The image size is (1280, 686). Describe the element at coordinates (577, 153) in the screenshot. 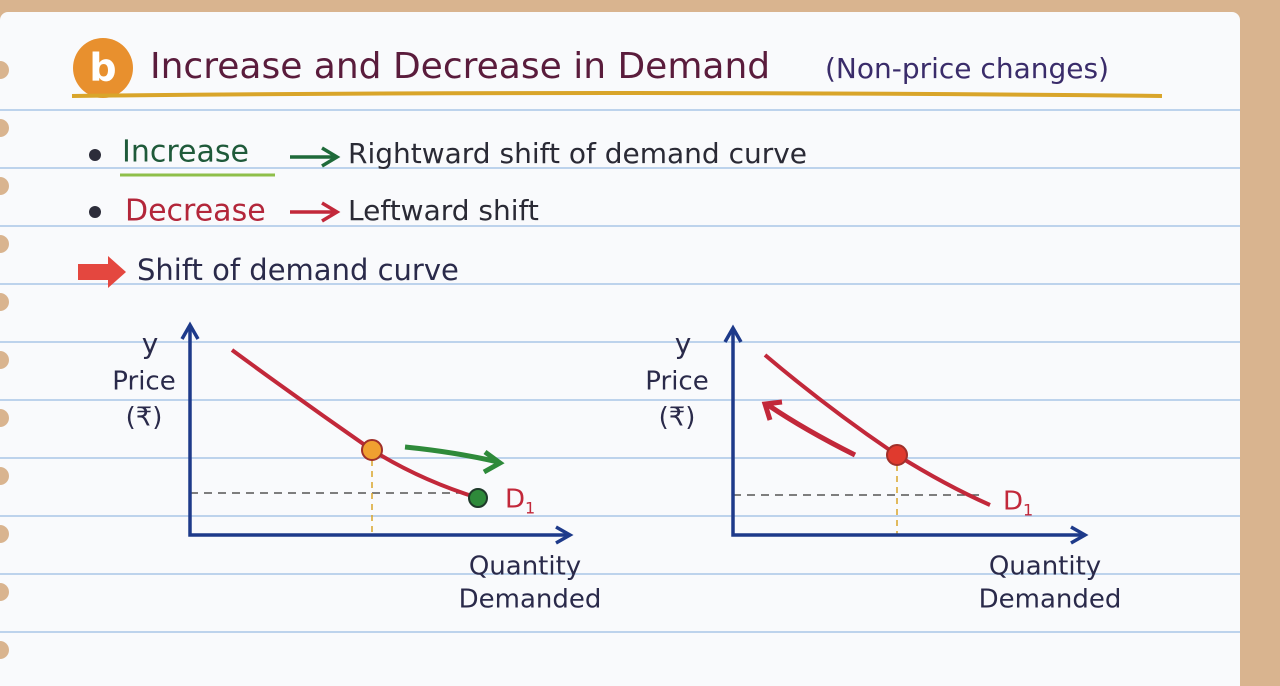

I see `bullet-text: Rightward shift of demand curve` at that location.